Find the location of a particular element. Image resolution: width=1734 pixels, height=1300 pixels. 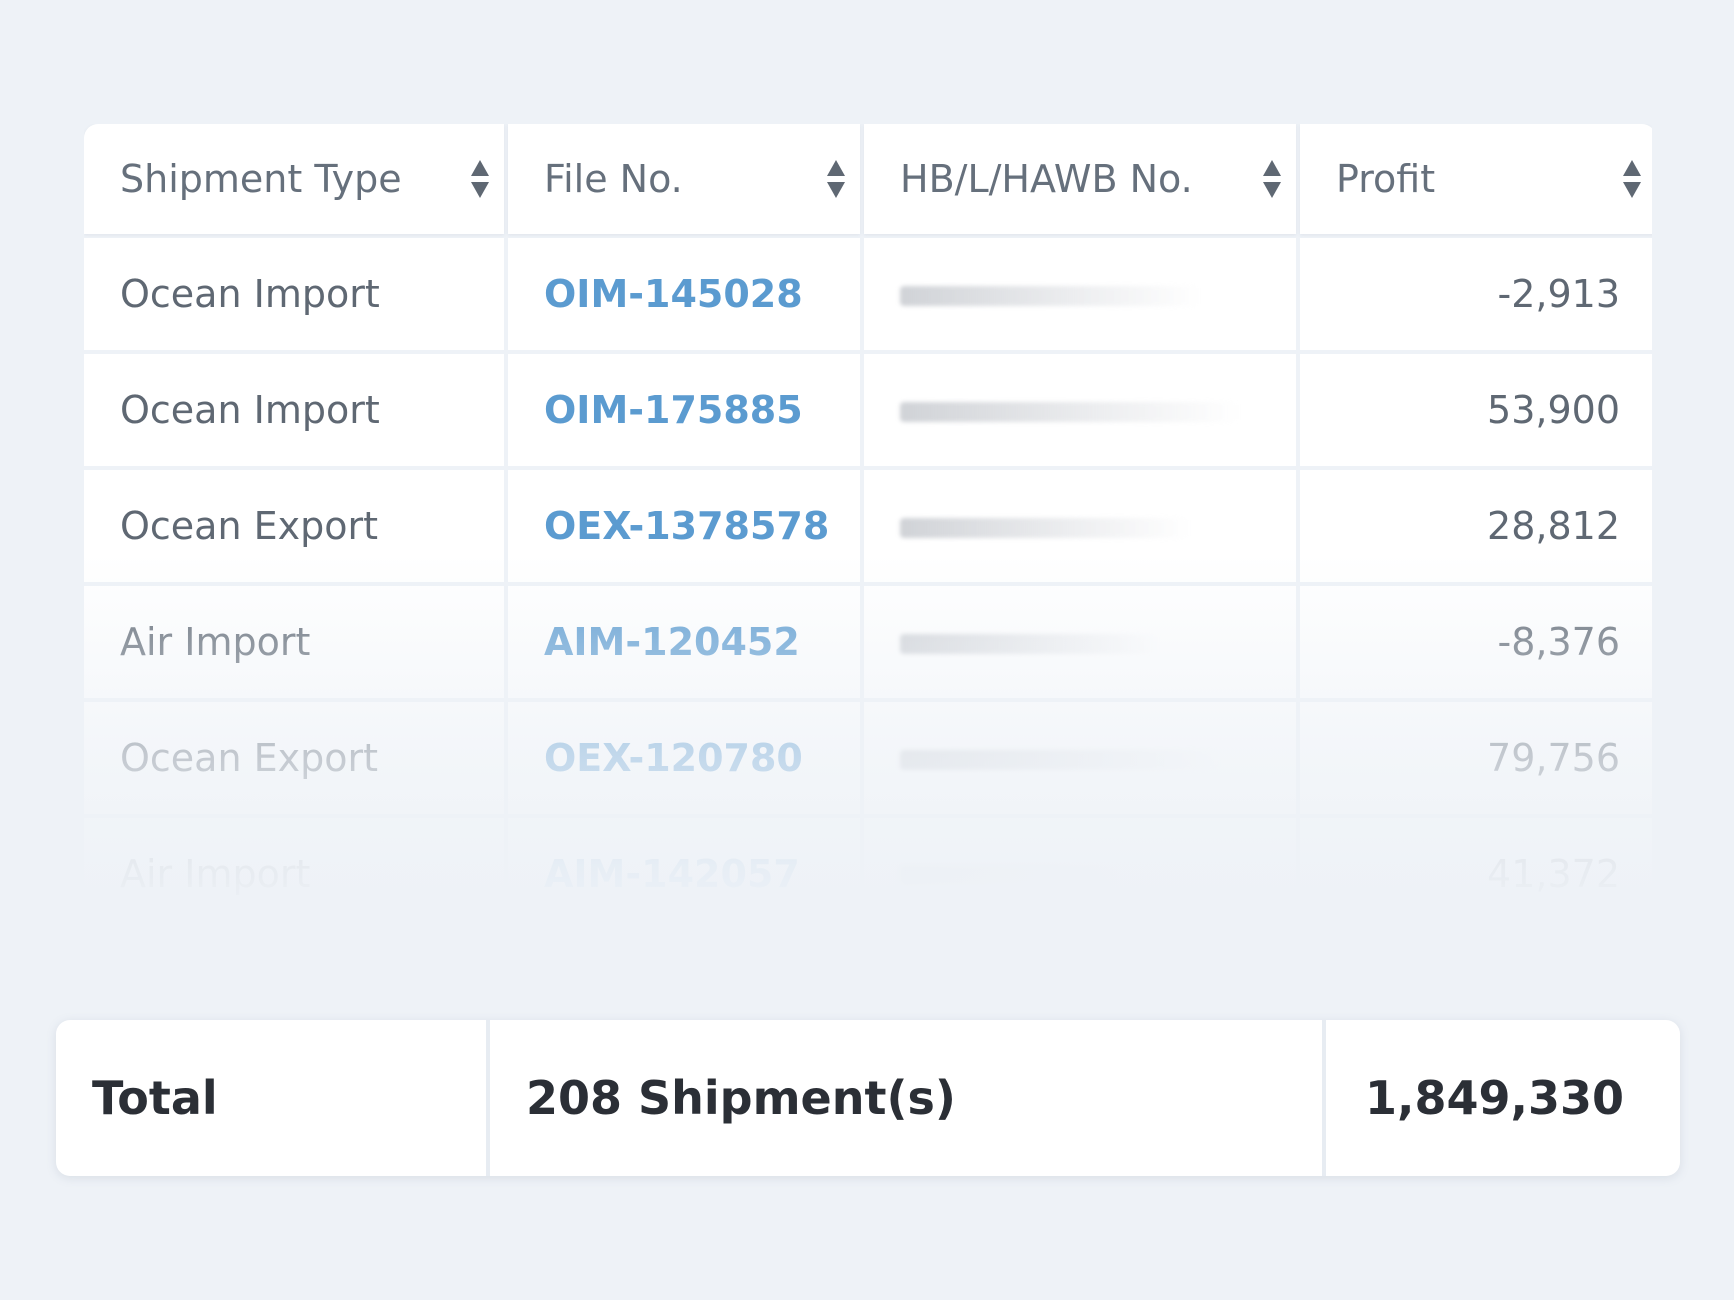

total-profit: 1,849,330 is located at coordinates (1503, 1098).